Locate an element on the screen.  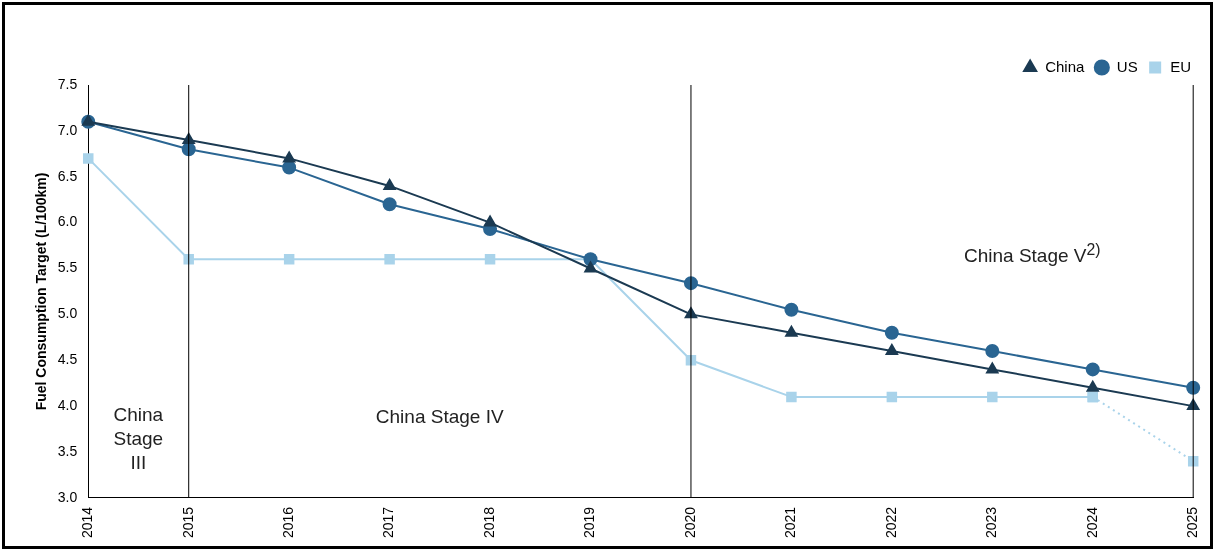
y-tick-label: 3.5 is located at coordinates (67, 450).